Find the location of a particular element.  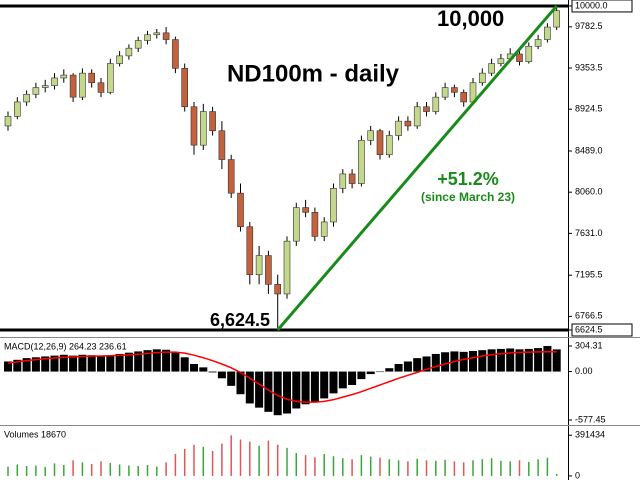

annotation: 6,624.5 is located at coordinates (240, 320).